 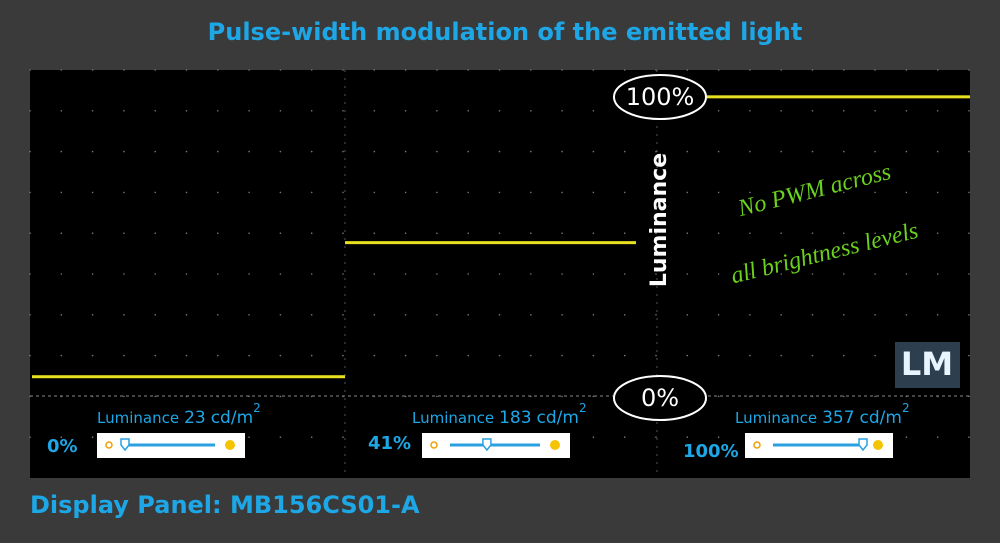 What do you see at coordinates (660, 398) in the screenshot?
I see `bottom-label: 0%` at bounding box center [660, 398].